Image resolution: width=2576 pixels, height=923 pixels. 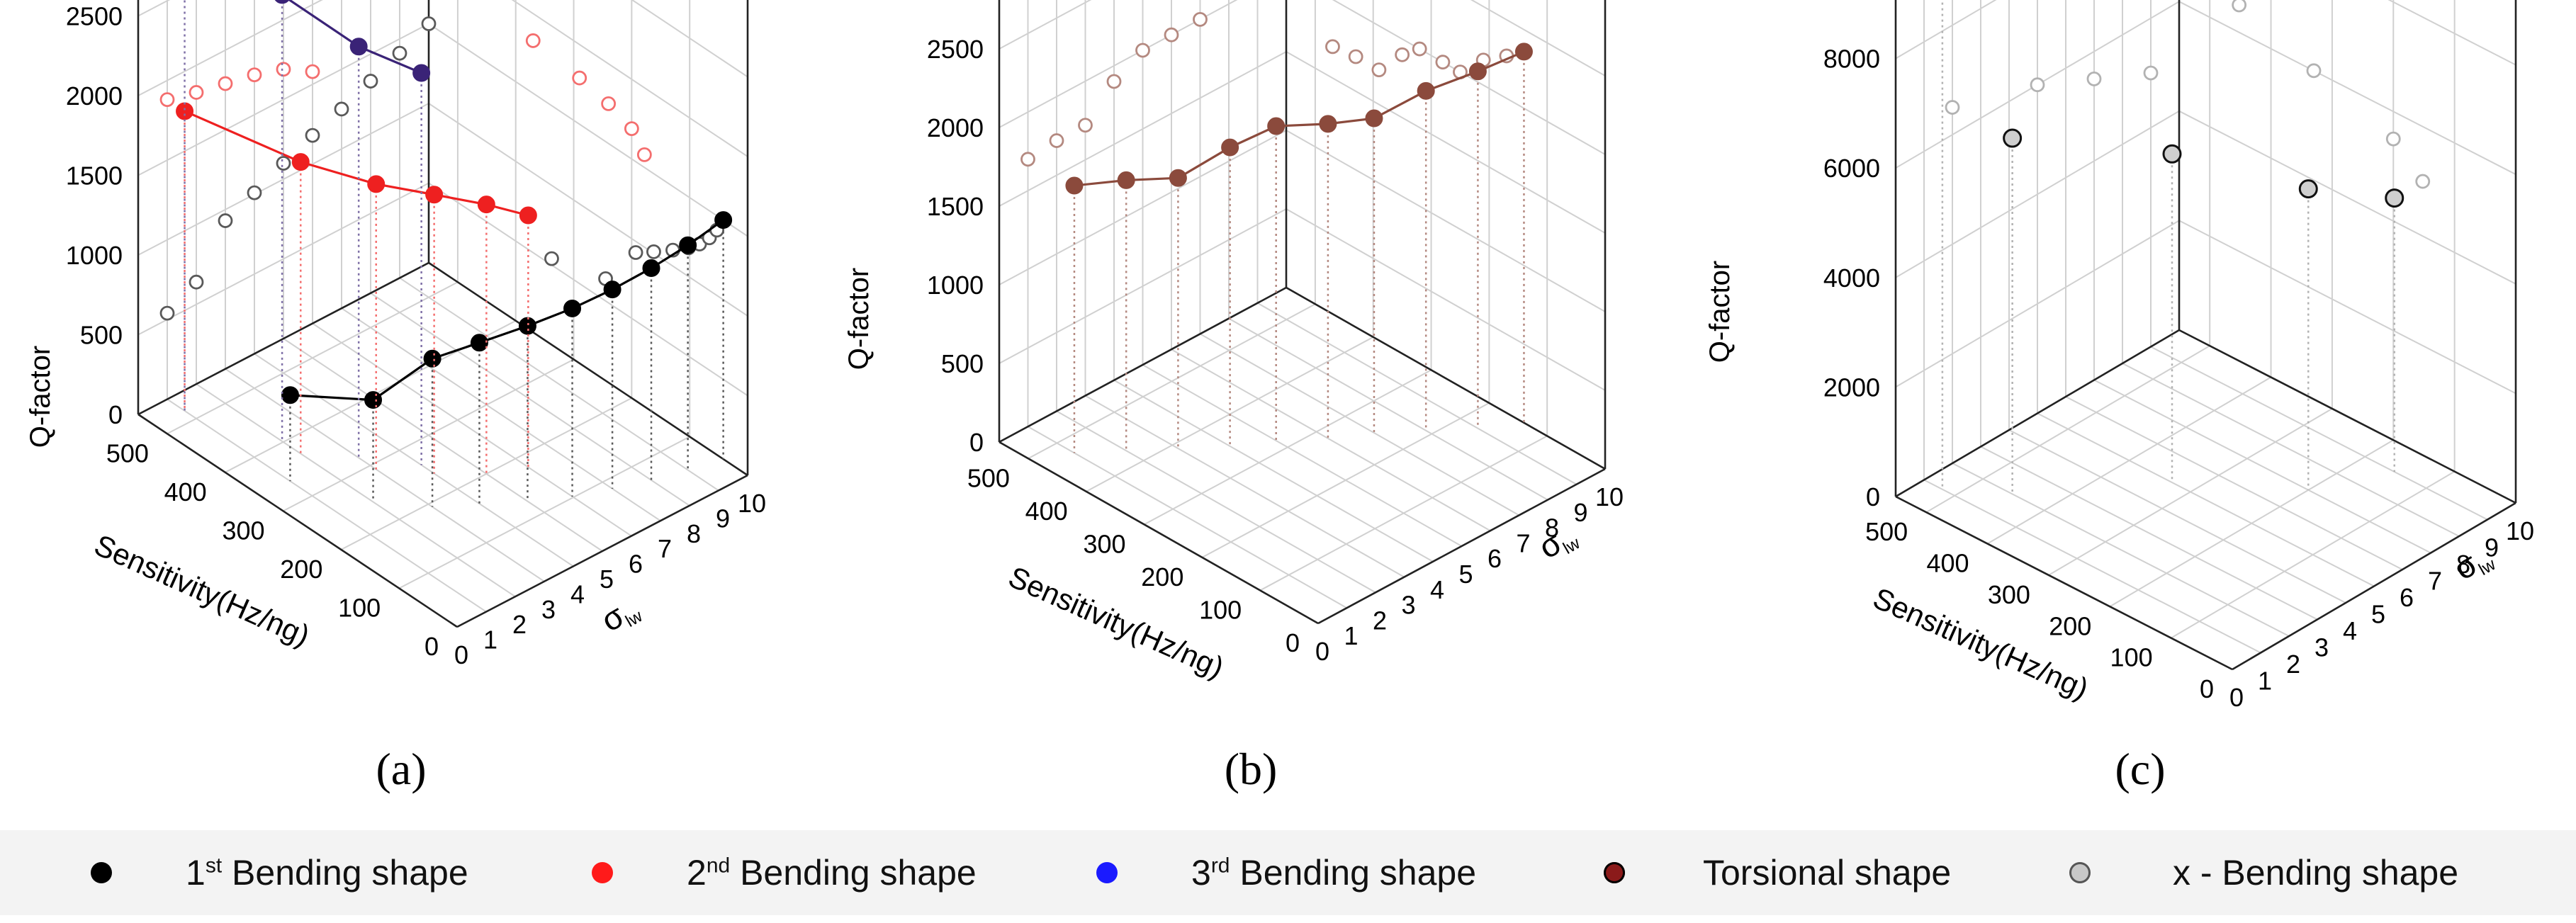 I want to click on series-1st-bending-shape, so click(x=446, y=261).